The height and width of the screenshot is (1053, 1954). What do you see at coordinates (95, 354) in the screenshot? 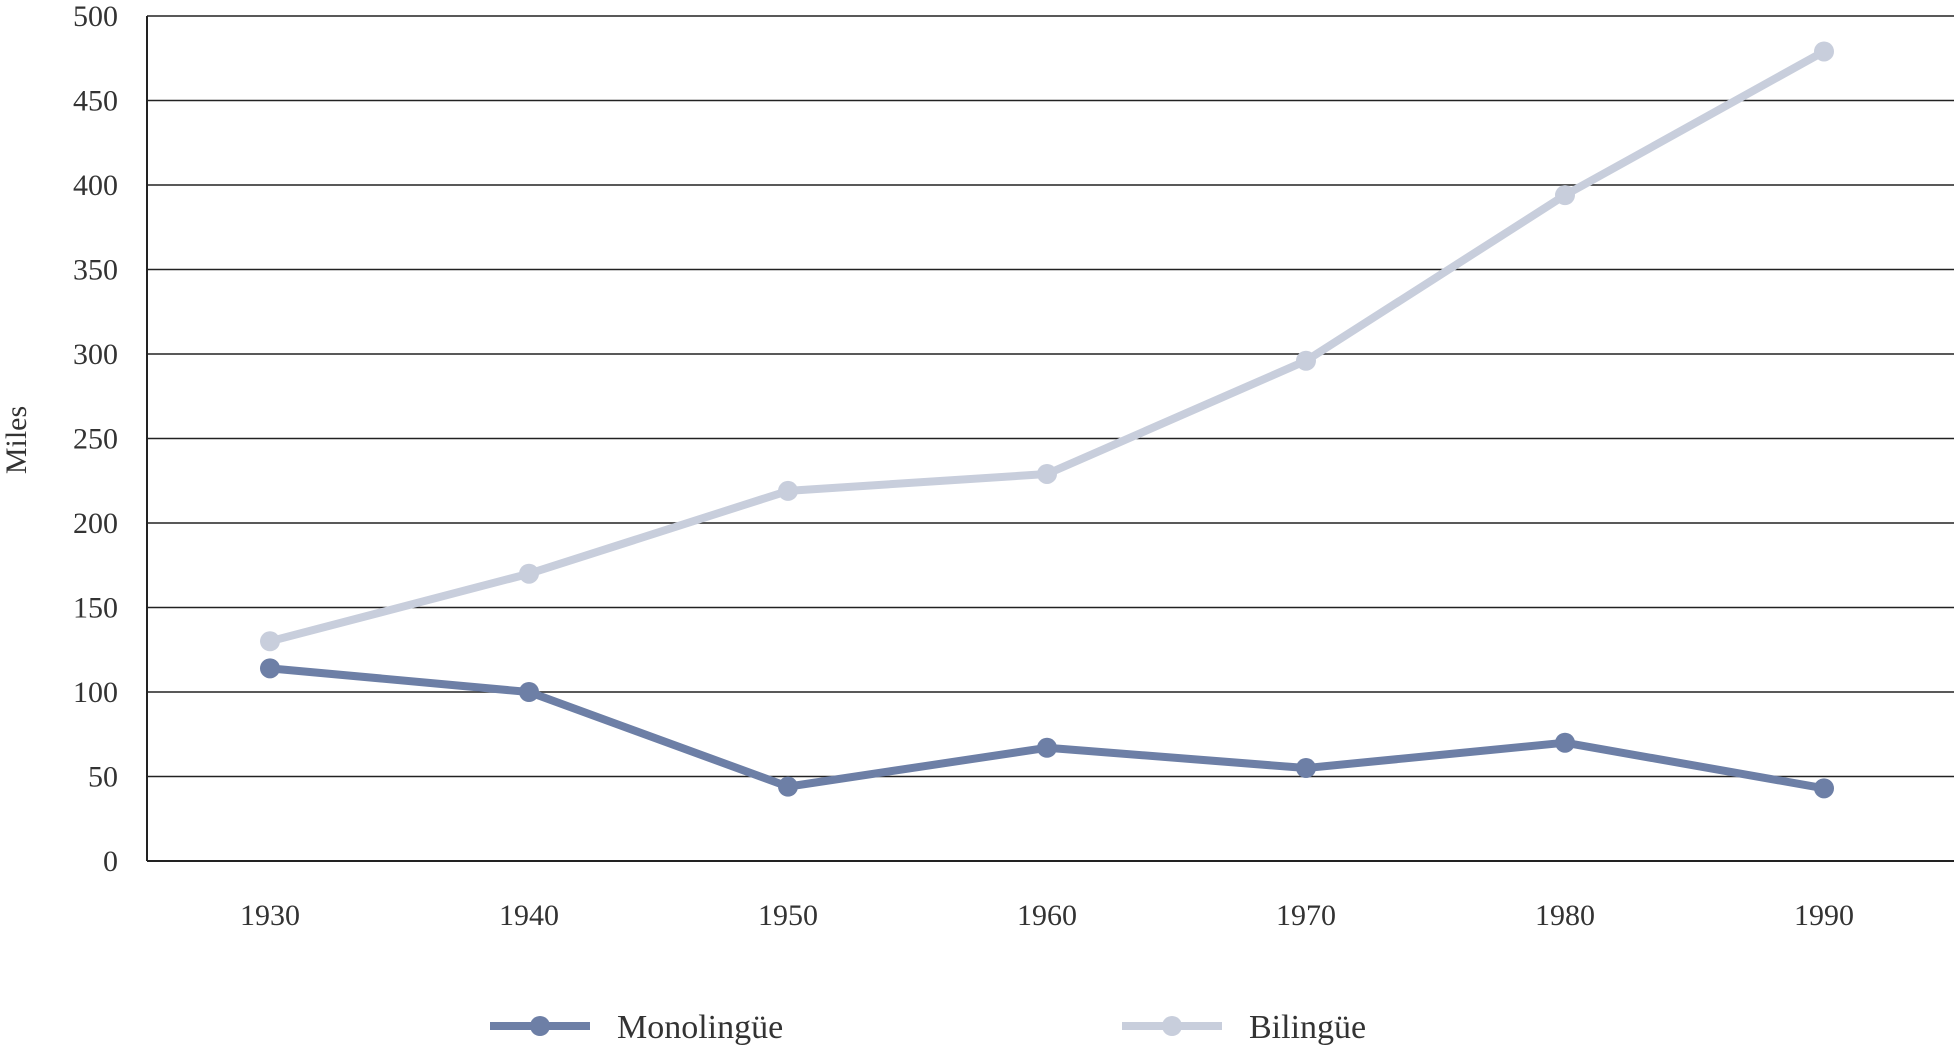
I see `y-tick-label: 300` at bounding box center [95, 354].